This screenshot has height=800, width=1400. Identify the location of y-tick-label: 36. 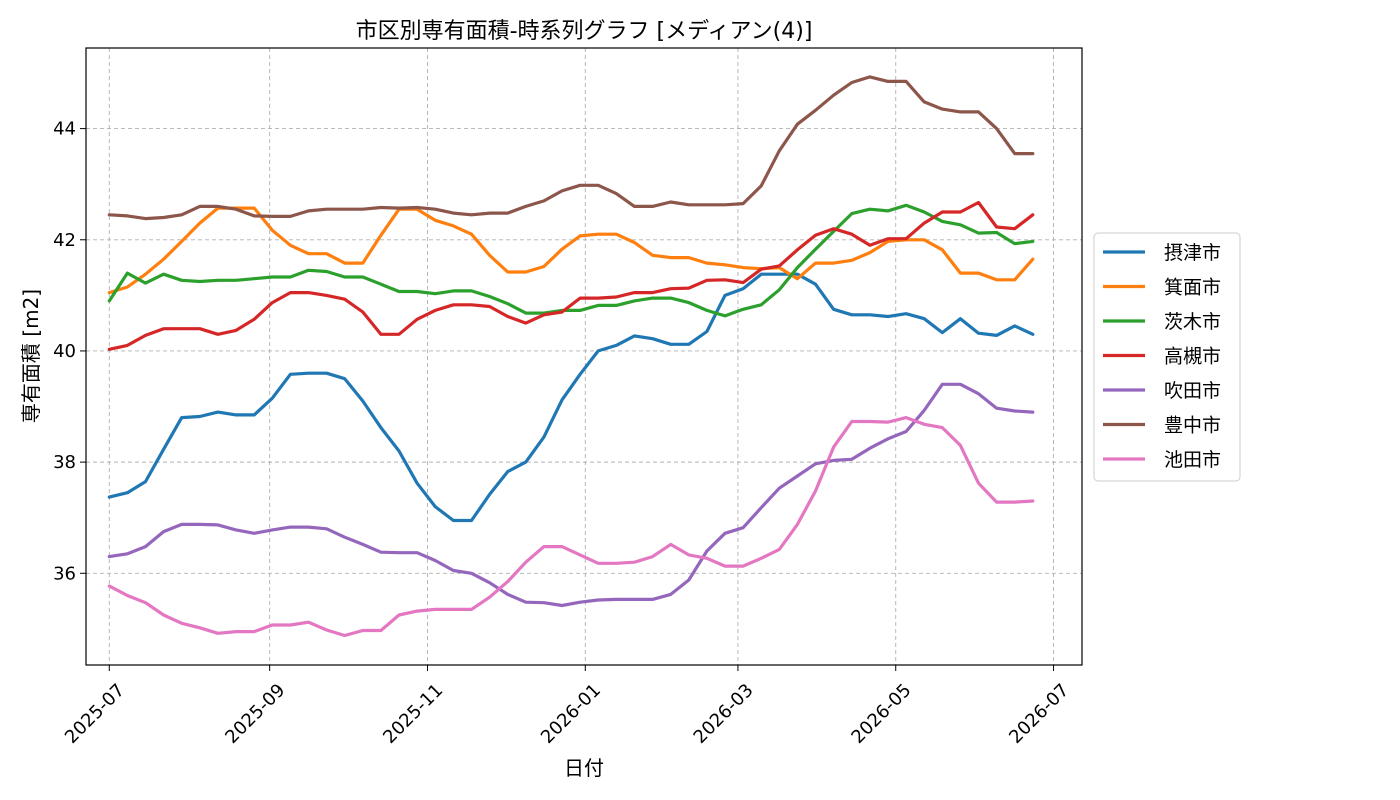
(64, 573).